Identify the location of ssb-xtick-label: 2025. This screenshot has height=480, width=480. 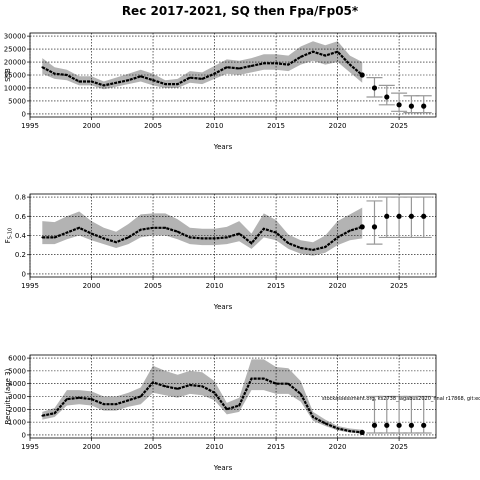
(399, 126).